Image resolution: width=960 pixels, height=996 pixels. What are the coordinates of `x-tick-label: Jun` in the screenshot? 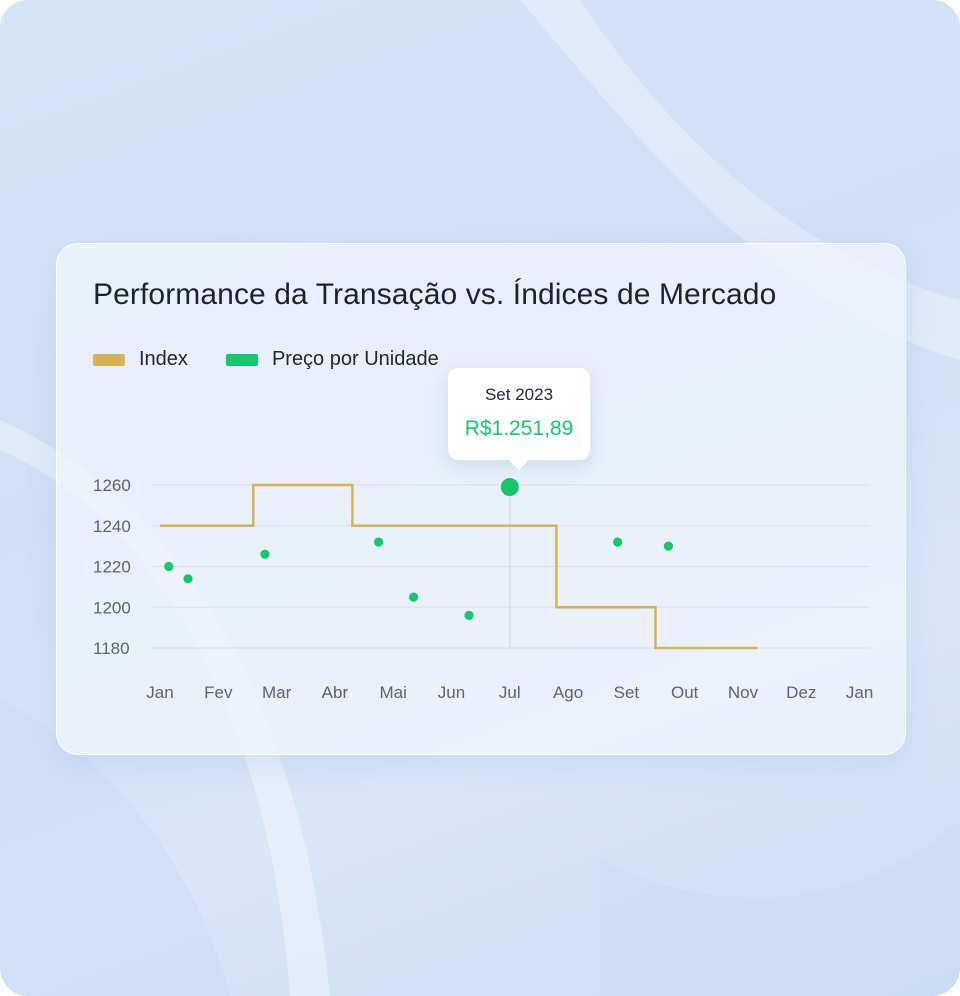 It's located at (451, 692).